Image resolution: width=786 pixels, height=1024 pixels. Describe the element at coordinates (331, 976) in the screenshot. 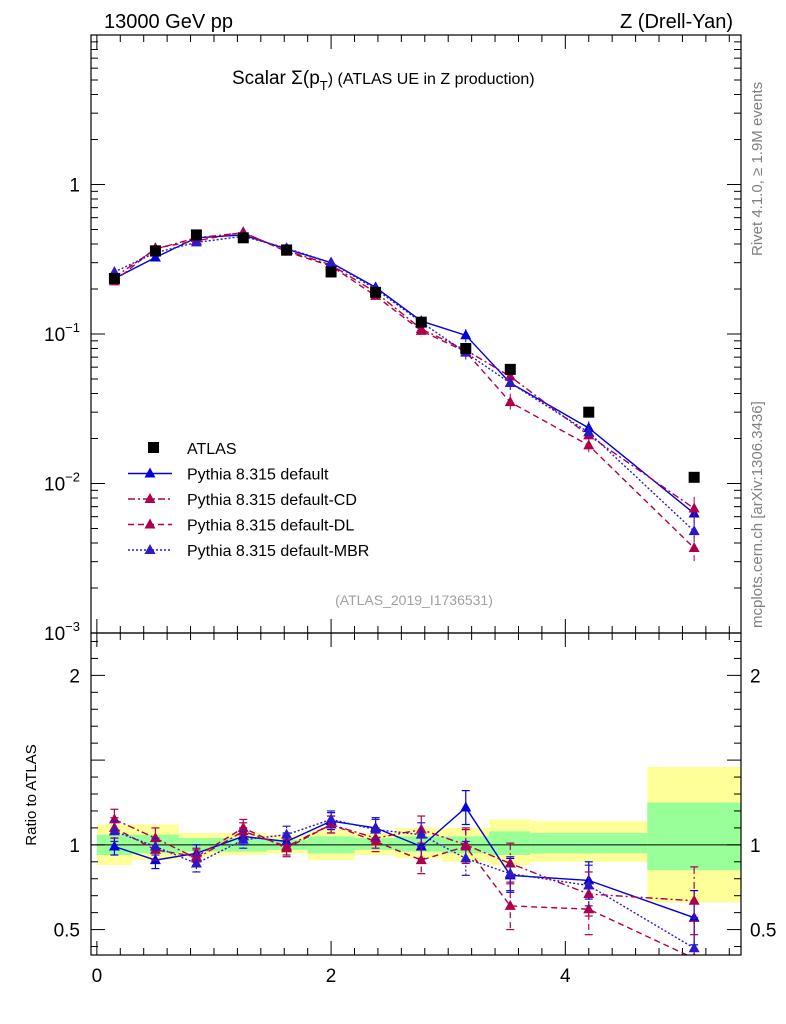

I see `xtick-label: 2` at that location.